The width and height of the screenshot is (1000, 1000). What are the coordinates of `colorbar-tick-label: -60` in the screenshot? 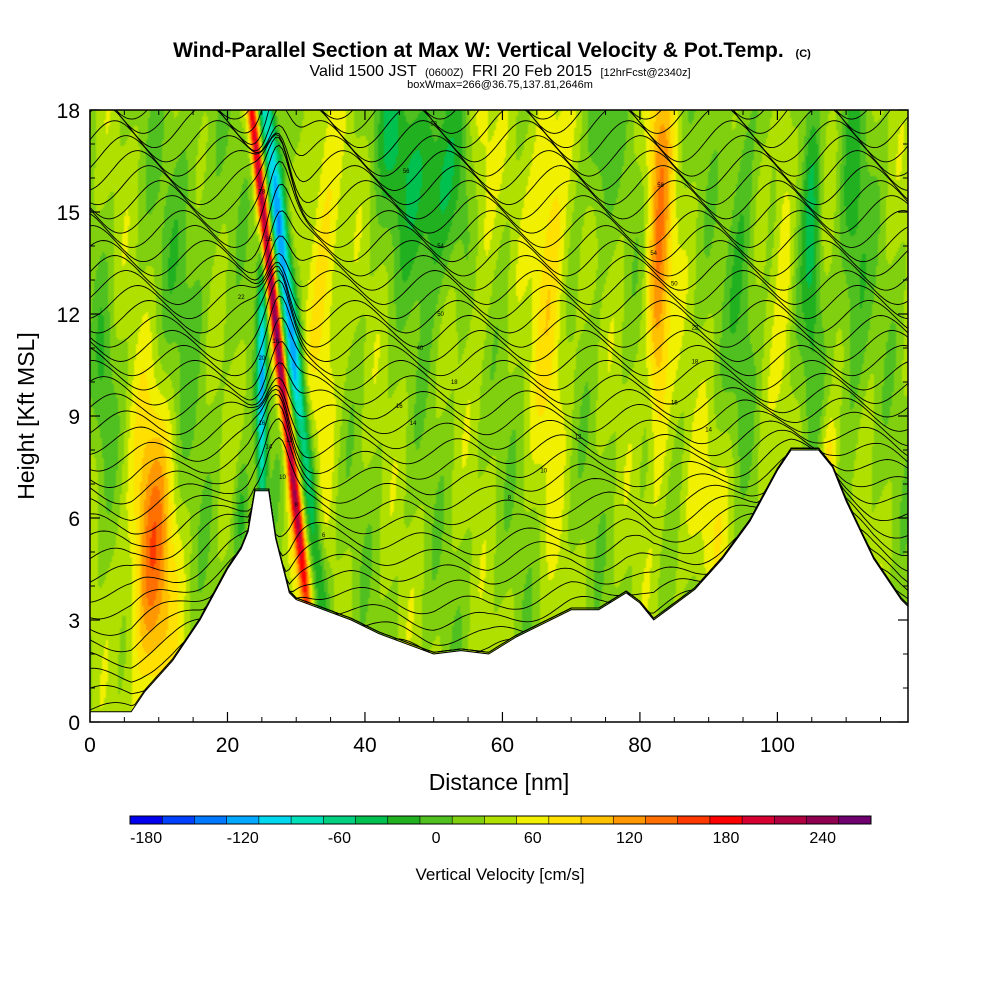 It's located at (339, 838).